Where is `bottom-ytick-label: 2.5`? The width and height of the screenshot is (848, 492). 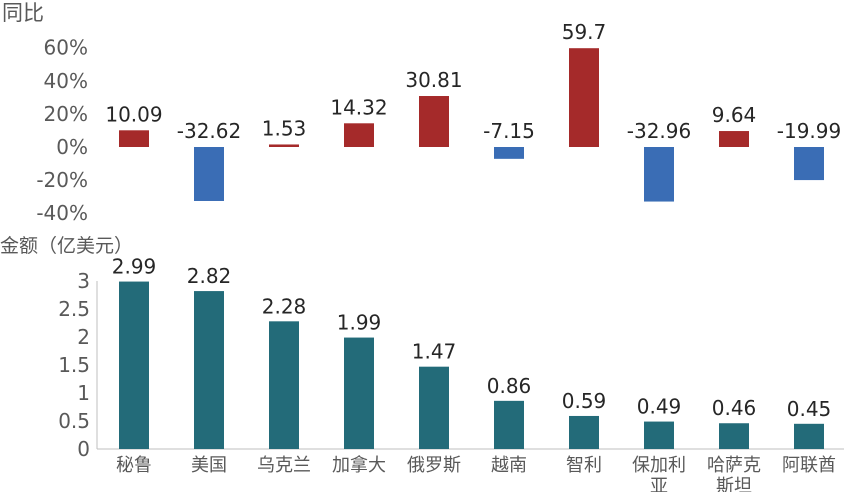
bottom-ytick-label: 2.5 is located at coordinates (74, 309).